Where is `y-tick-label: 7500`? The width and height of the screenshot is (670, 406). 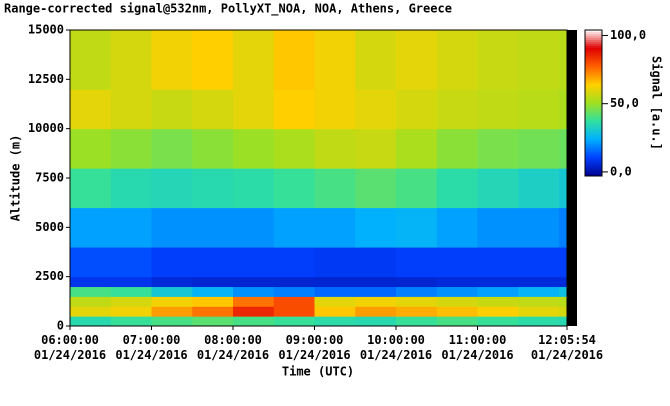
y-tick-label: 7500 is located at coordinates (49, 178).